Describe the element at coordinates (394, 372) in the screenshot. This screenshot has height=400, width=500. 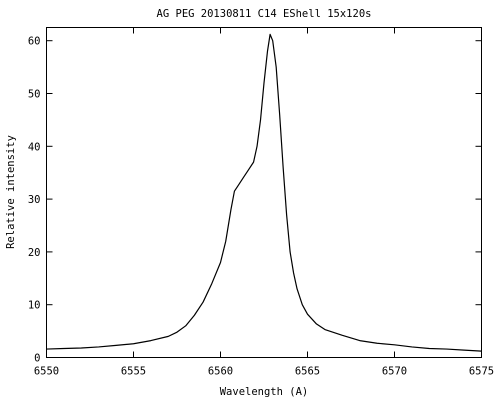
I see `x-tick-label: 6570` at that location.